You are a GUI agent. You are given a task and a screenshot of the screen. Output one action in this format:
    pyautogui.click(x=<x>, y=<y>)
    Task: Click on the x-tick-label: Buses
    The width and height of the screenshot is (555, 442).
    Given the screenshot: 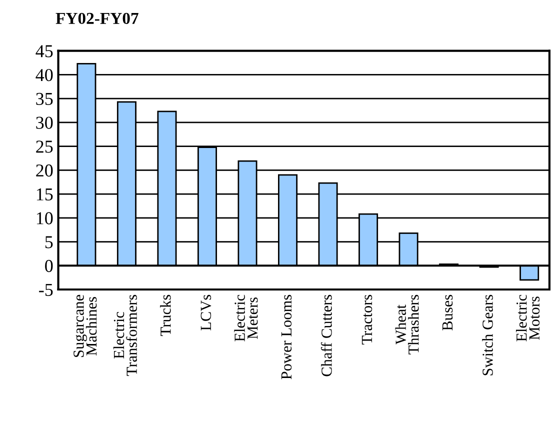 What is the action you would take?
    pyautogui.click(x=447, y=312)
    